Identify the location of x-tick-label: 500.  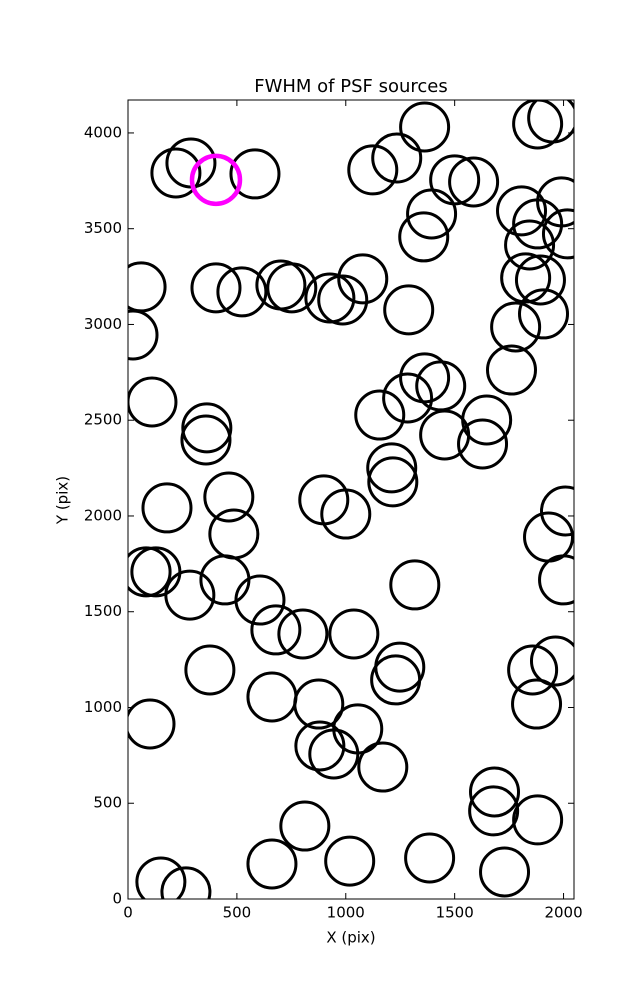
(237, 913).